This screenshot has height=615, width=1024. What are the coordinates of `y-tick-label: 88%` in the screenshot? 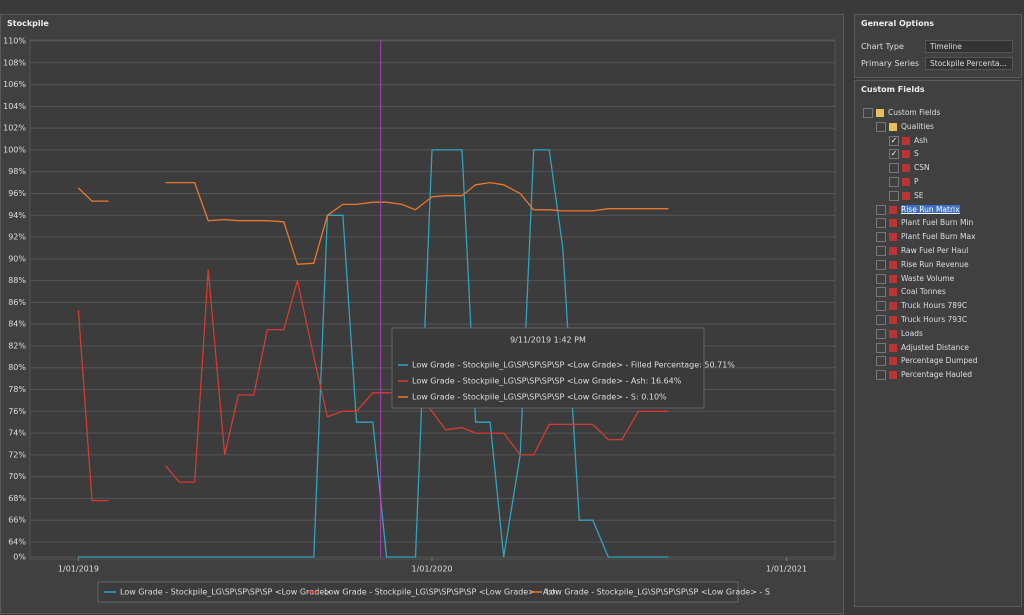 It's located at (17, 280).